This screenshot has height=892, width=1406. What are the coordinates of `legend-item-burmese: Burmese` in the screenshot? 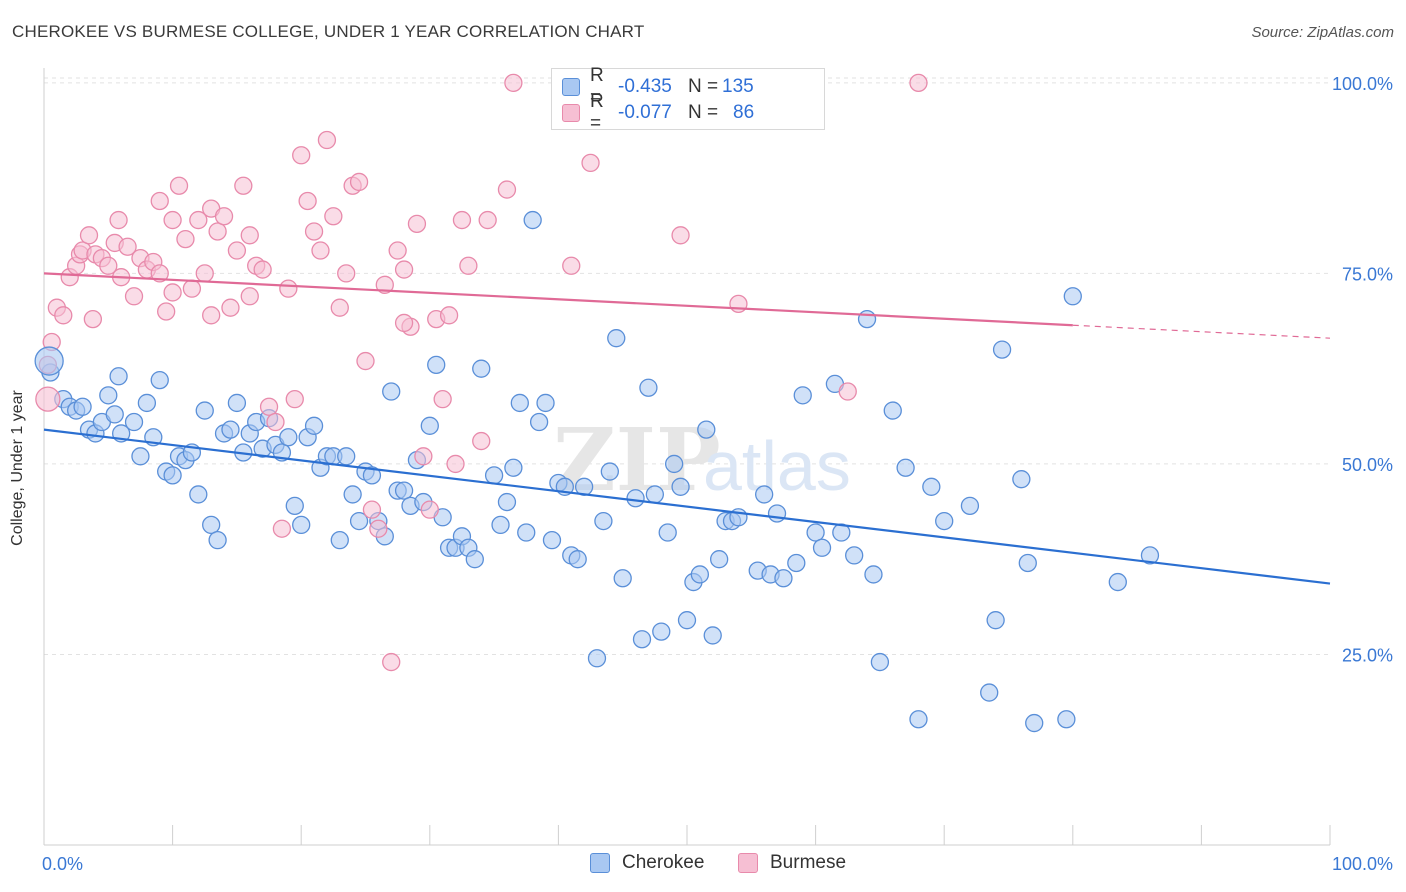 It's located at (792, 863).